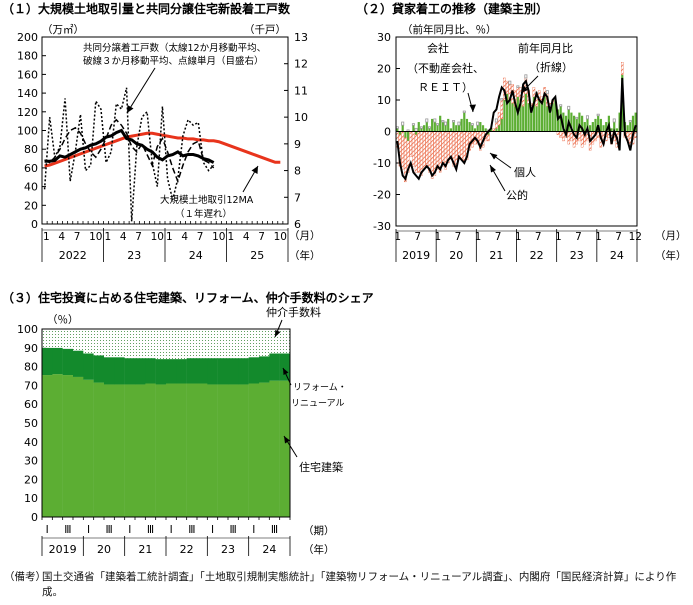 This screenshot has height=605, width=693. What do you see at coordinates (31, 385) in the screenshot?
I see `y-tick-label: 70` at bounding box center [31, 385].